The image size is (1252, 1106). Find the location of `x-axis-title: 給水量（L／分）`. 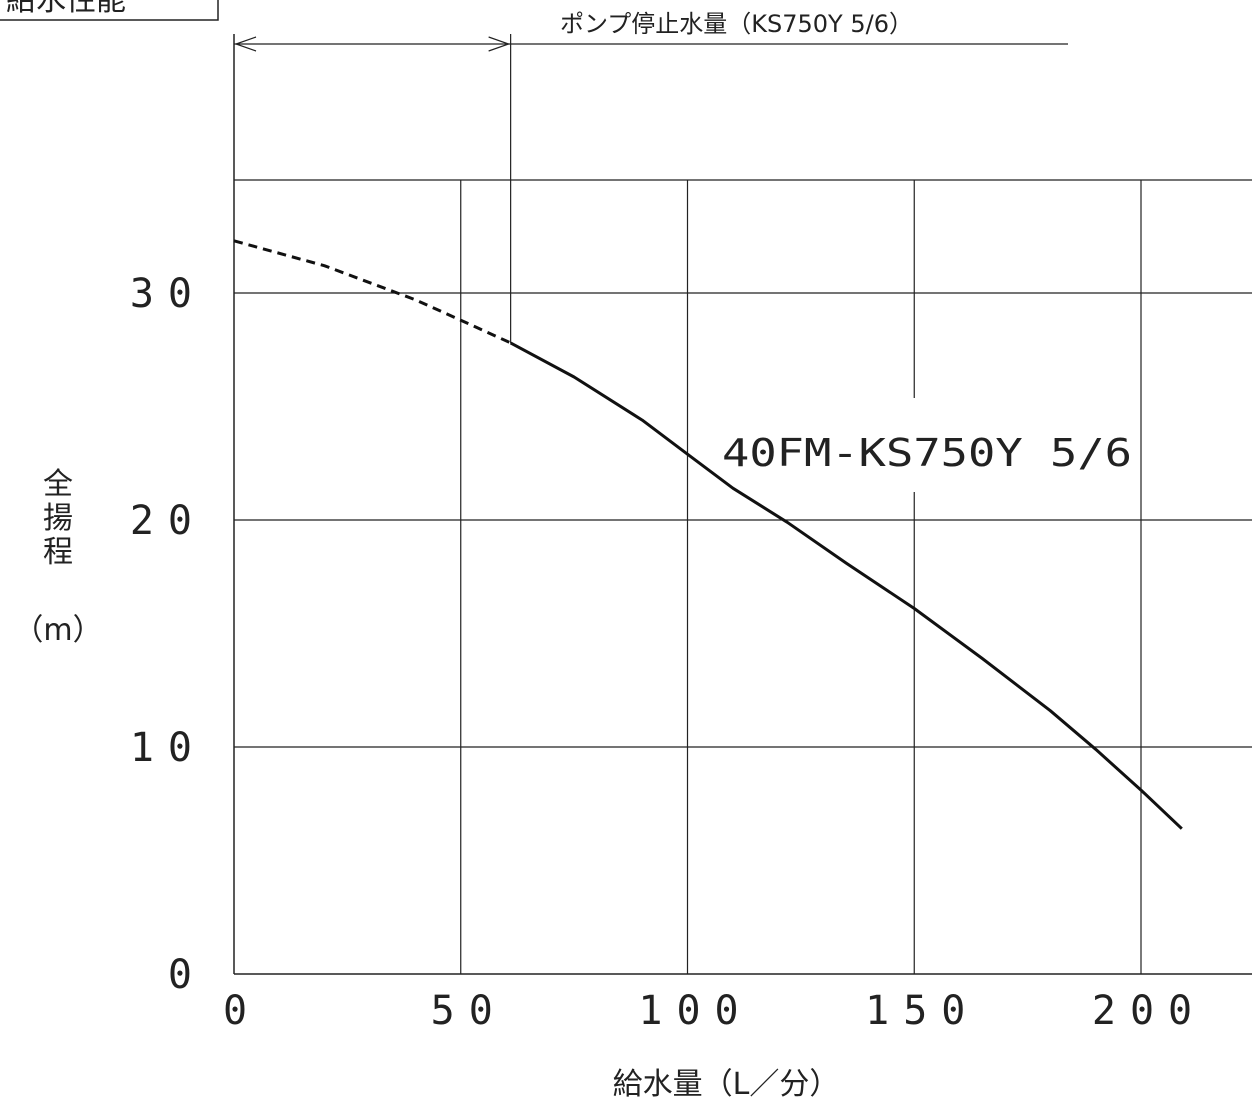

x-axis-title: 給水量（L／分） is located at coordinates (726, 1084).